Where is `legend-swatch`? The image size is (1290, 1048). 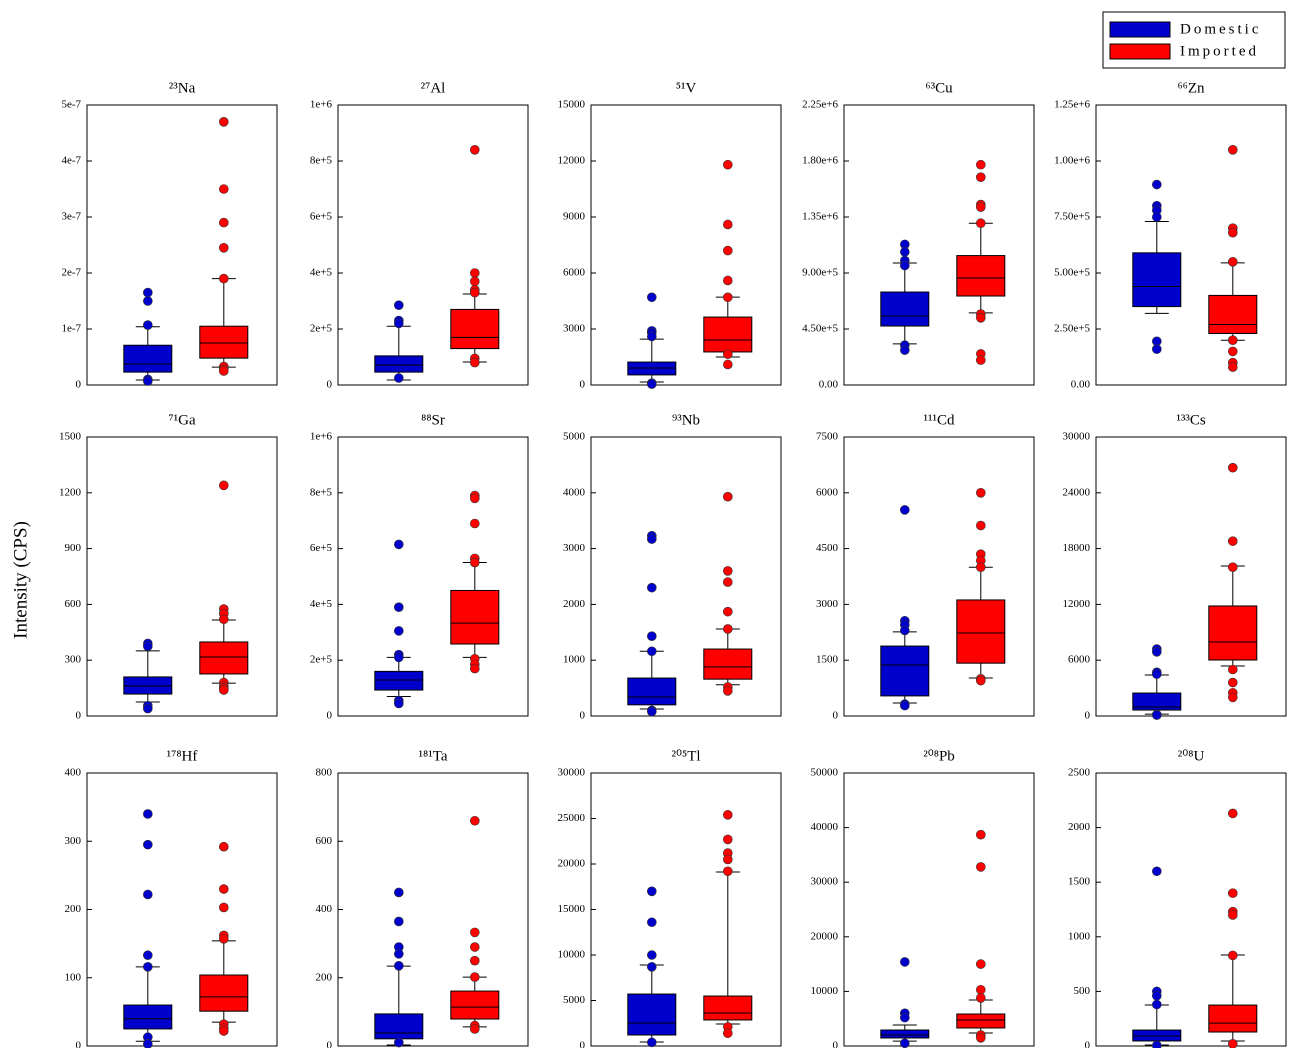
legend-swatch is located at coordinates (1140, 29).